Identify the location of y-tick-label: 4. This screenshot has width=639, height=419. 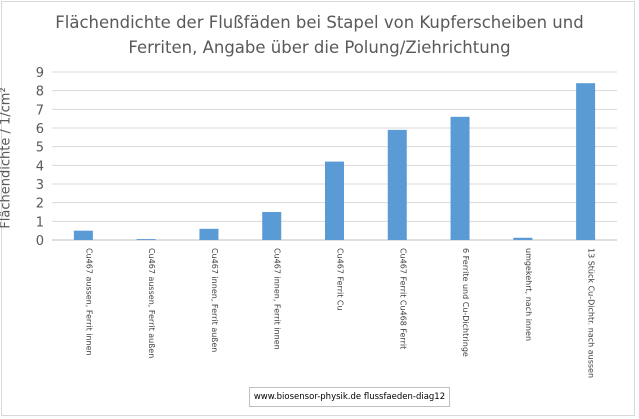
(40, 166).